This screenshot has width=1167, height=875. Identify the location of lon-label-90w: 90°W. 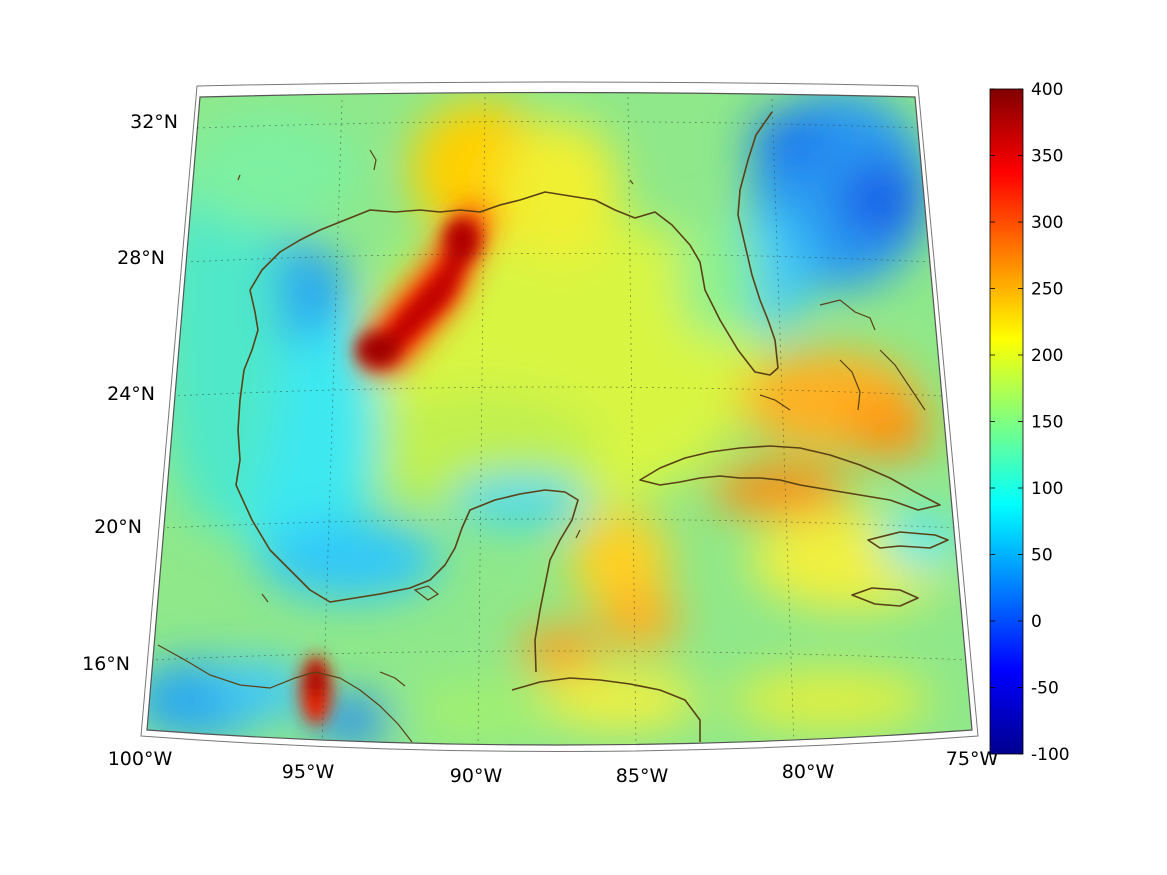
(476, 776).